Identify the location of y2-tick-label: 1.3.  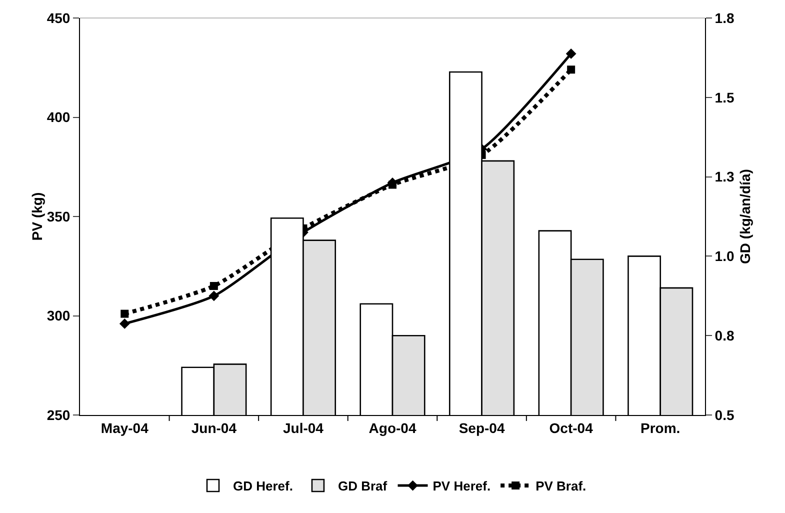
(724, 176).